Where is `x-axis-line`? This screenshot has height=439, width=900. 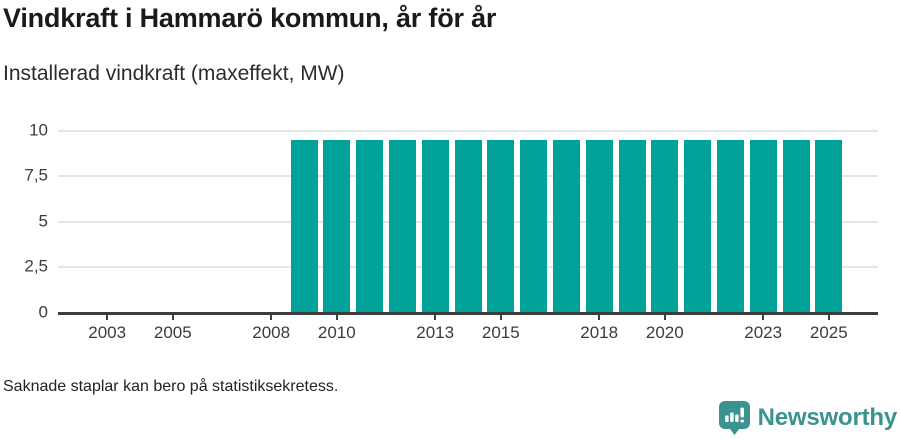 x-axis-line is located at coordinates (468, 313).